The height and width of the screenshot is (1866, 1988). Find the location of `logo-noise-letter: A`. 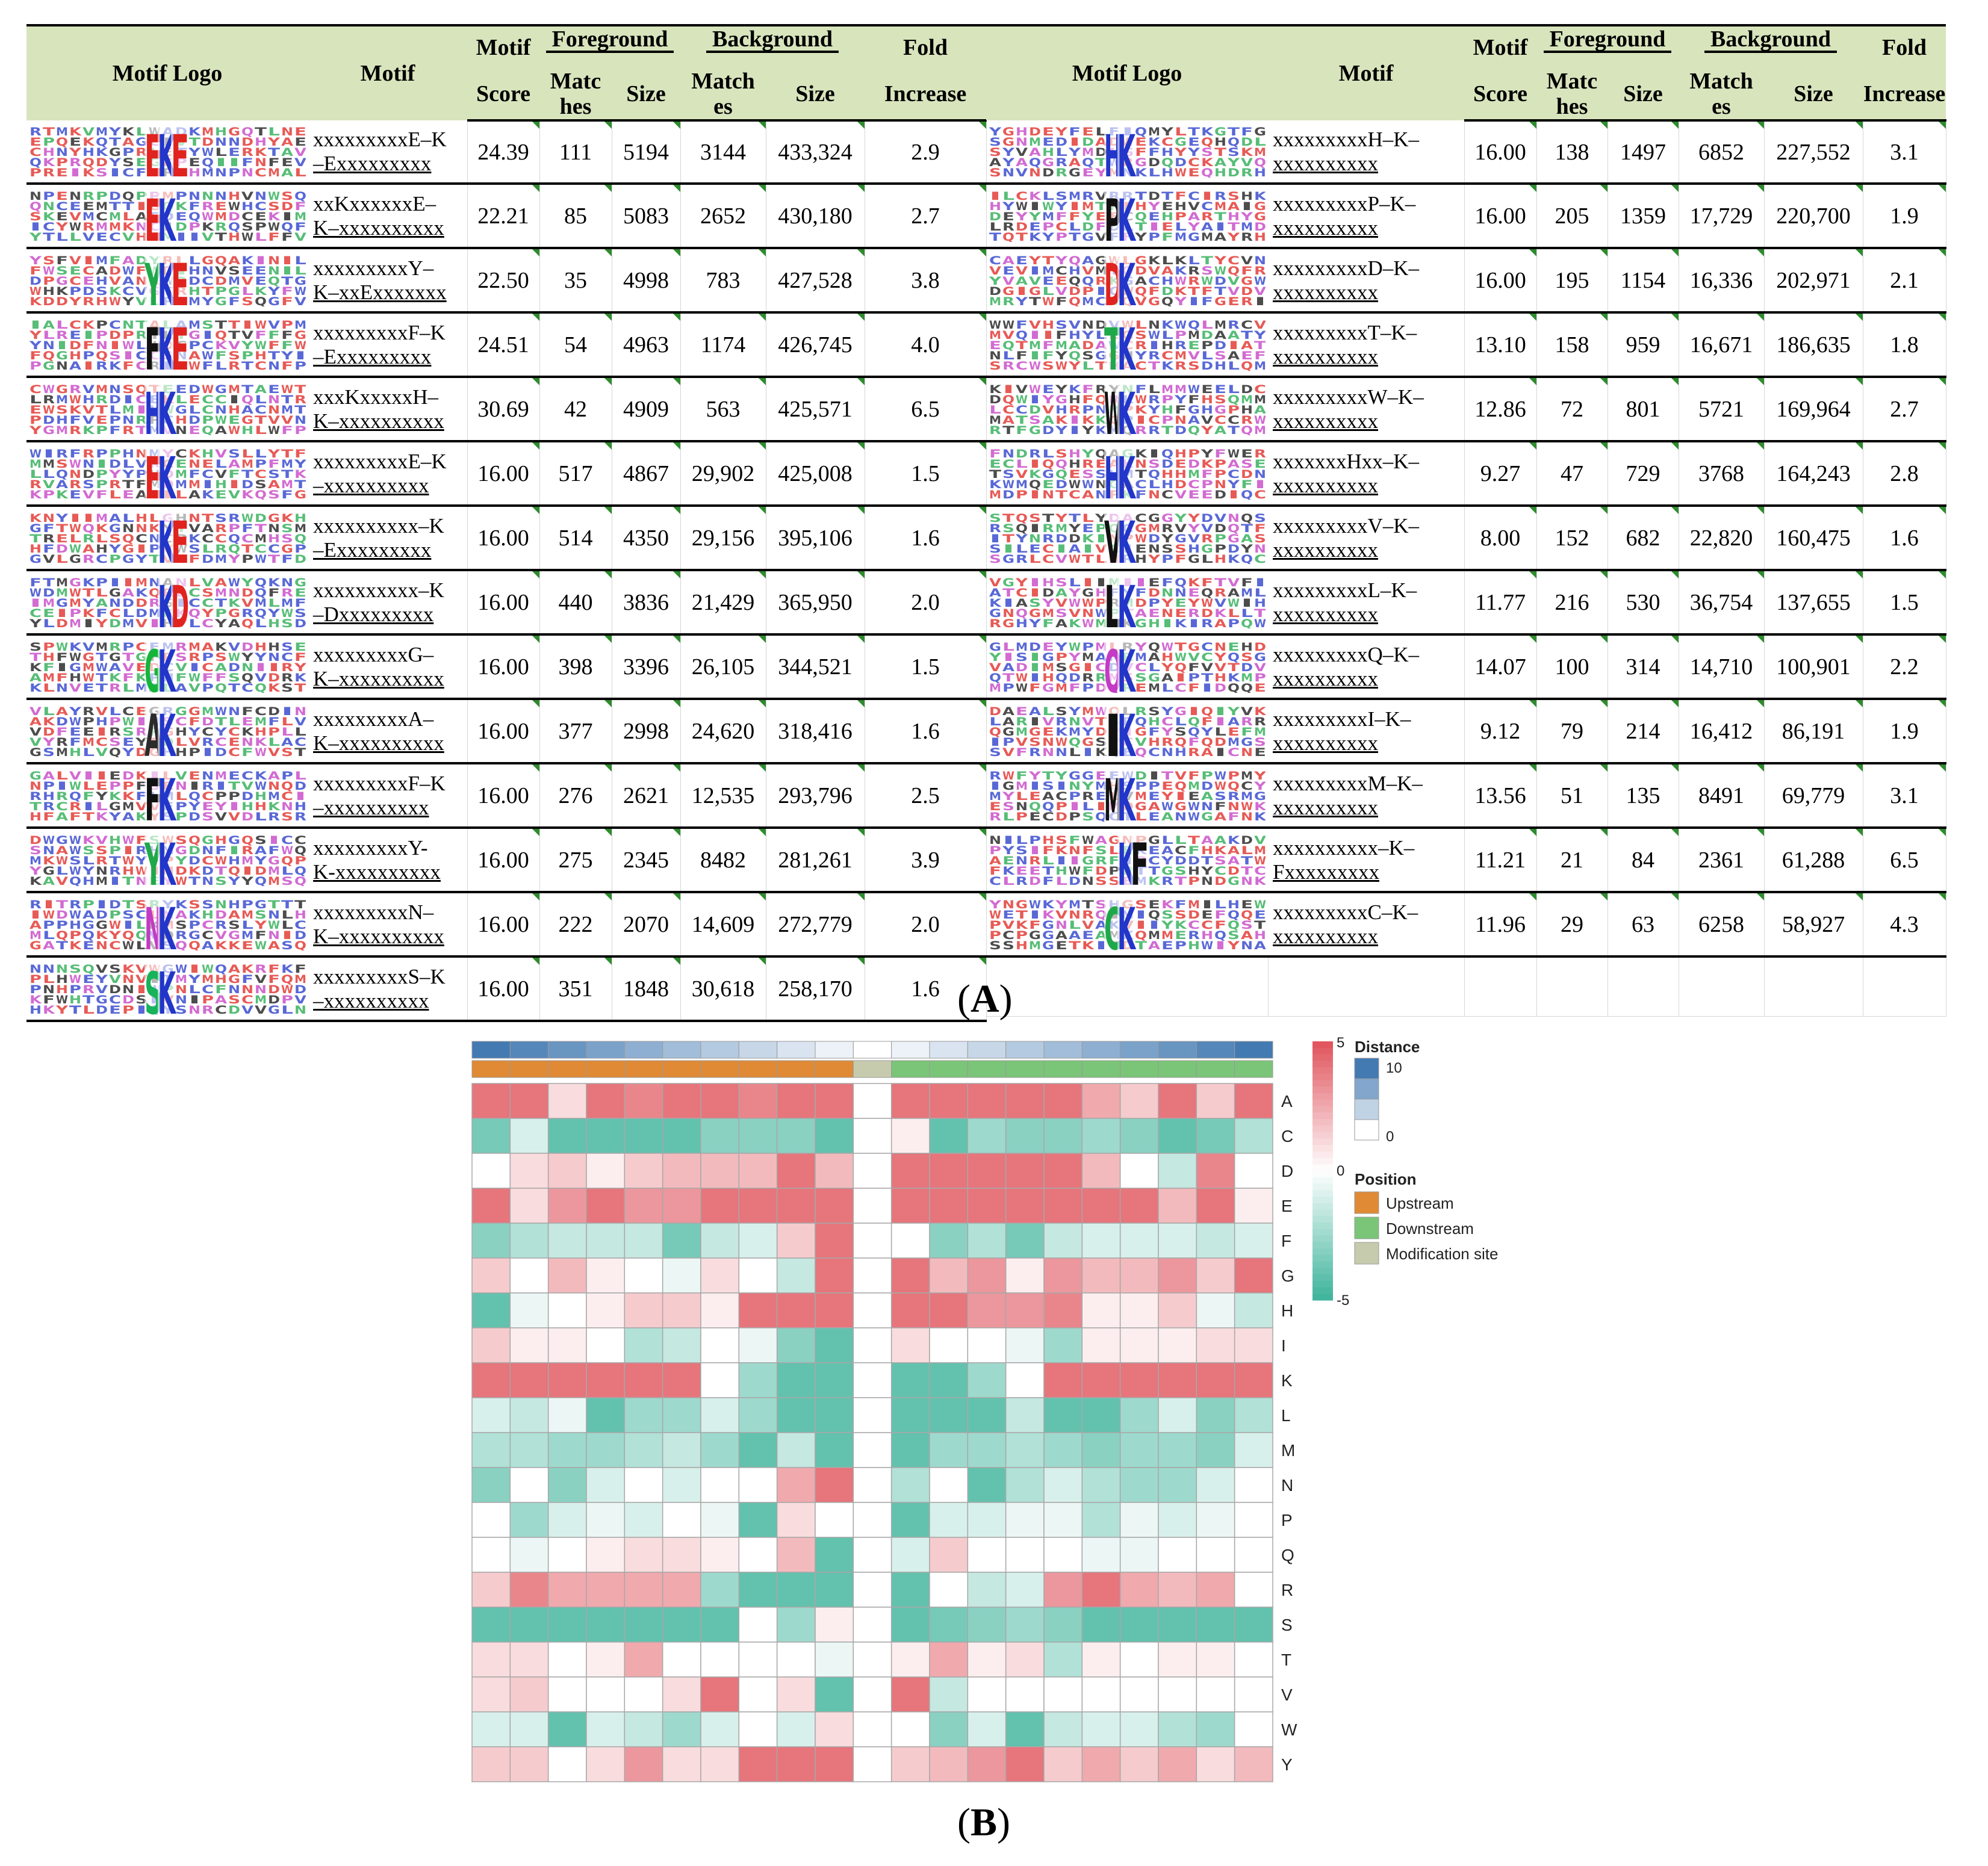

logo-noise-letter: A is located at coordinates (1220, 816).